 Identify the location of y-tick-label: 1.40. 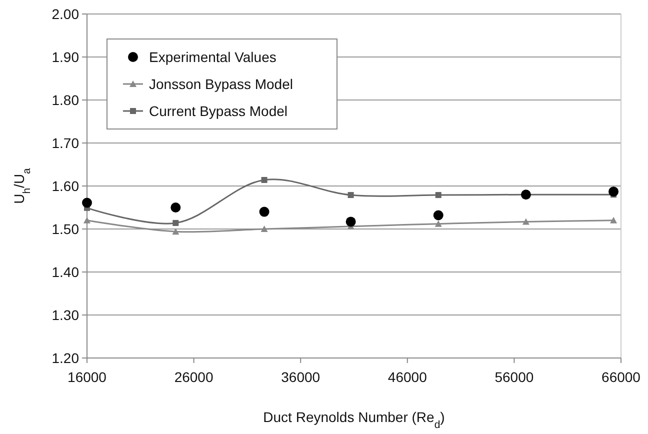
(66, 272).